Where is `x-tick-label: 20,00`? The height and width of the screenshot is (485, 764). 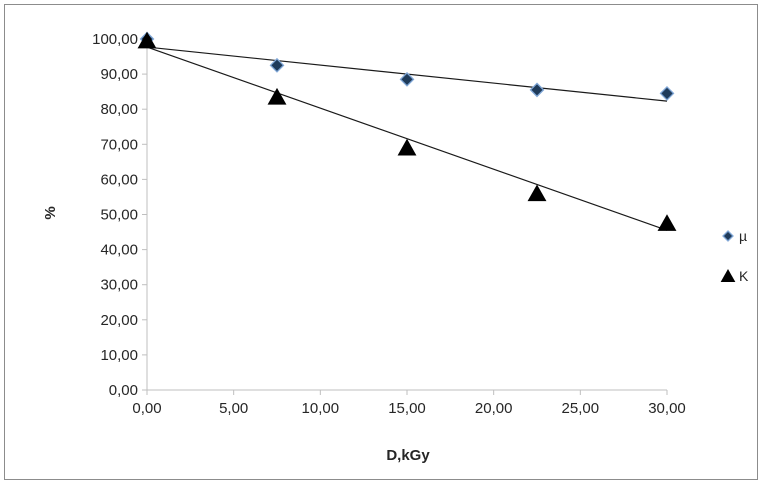 x-tick-label: 20,00 is located at coordinates (494, 408).